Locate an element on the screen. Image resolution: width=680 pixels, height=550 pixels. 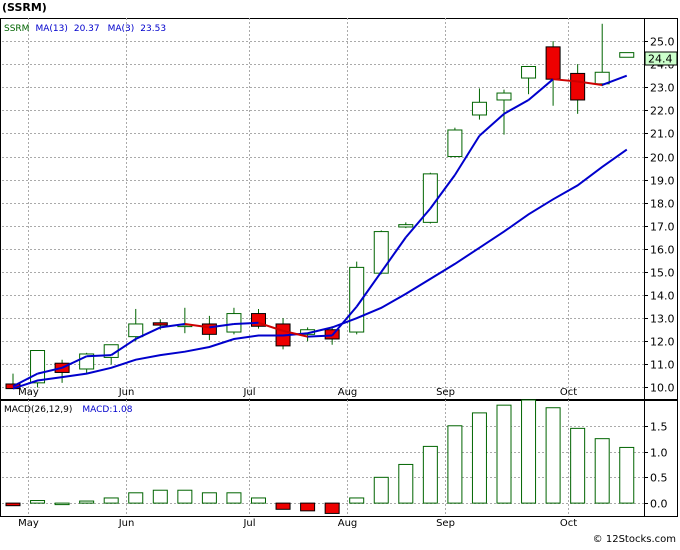
price-tick-label: 15.0 is located at coordinates (662, 273).